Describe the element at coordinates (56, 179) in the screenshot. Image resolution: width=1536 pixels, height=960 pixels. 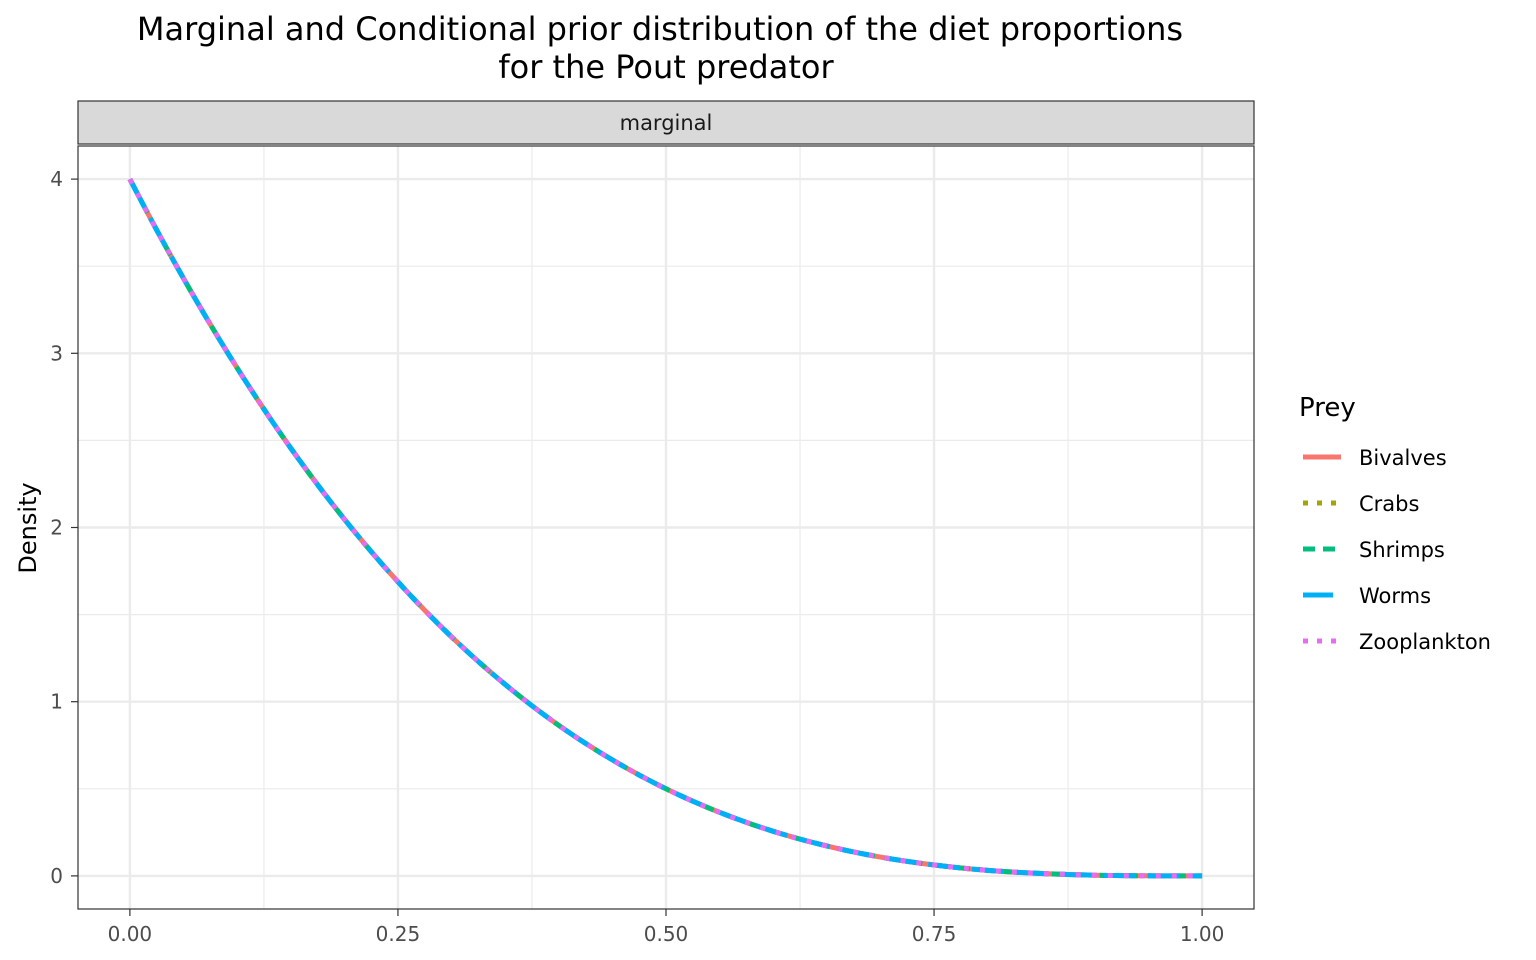
I see `y-tick-label: 4` at that location.